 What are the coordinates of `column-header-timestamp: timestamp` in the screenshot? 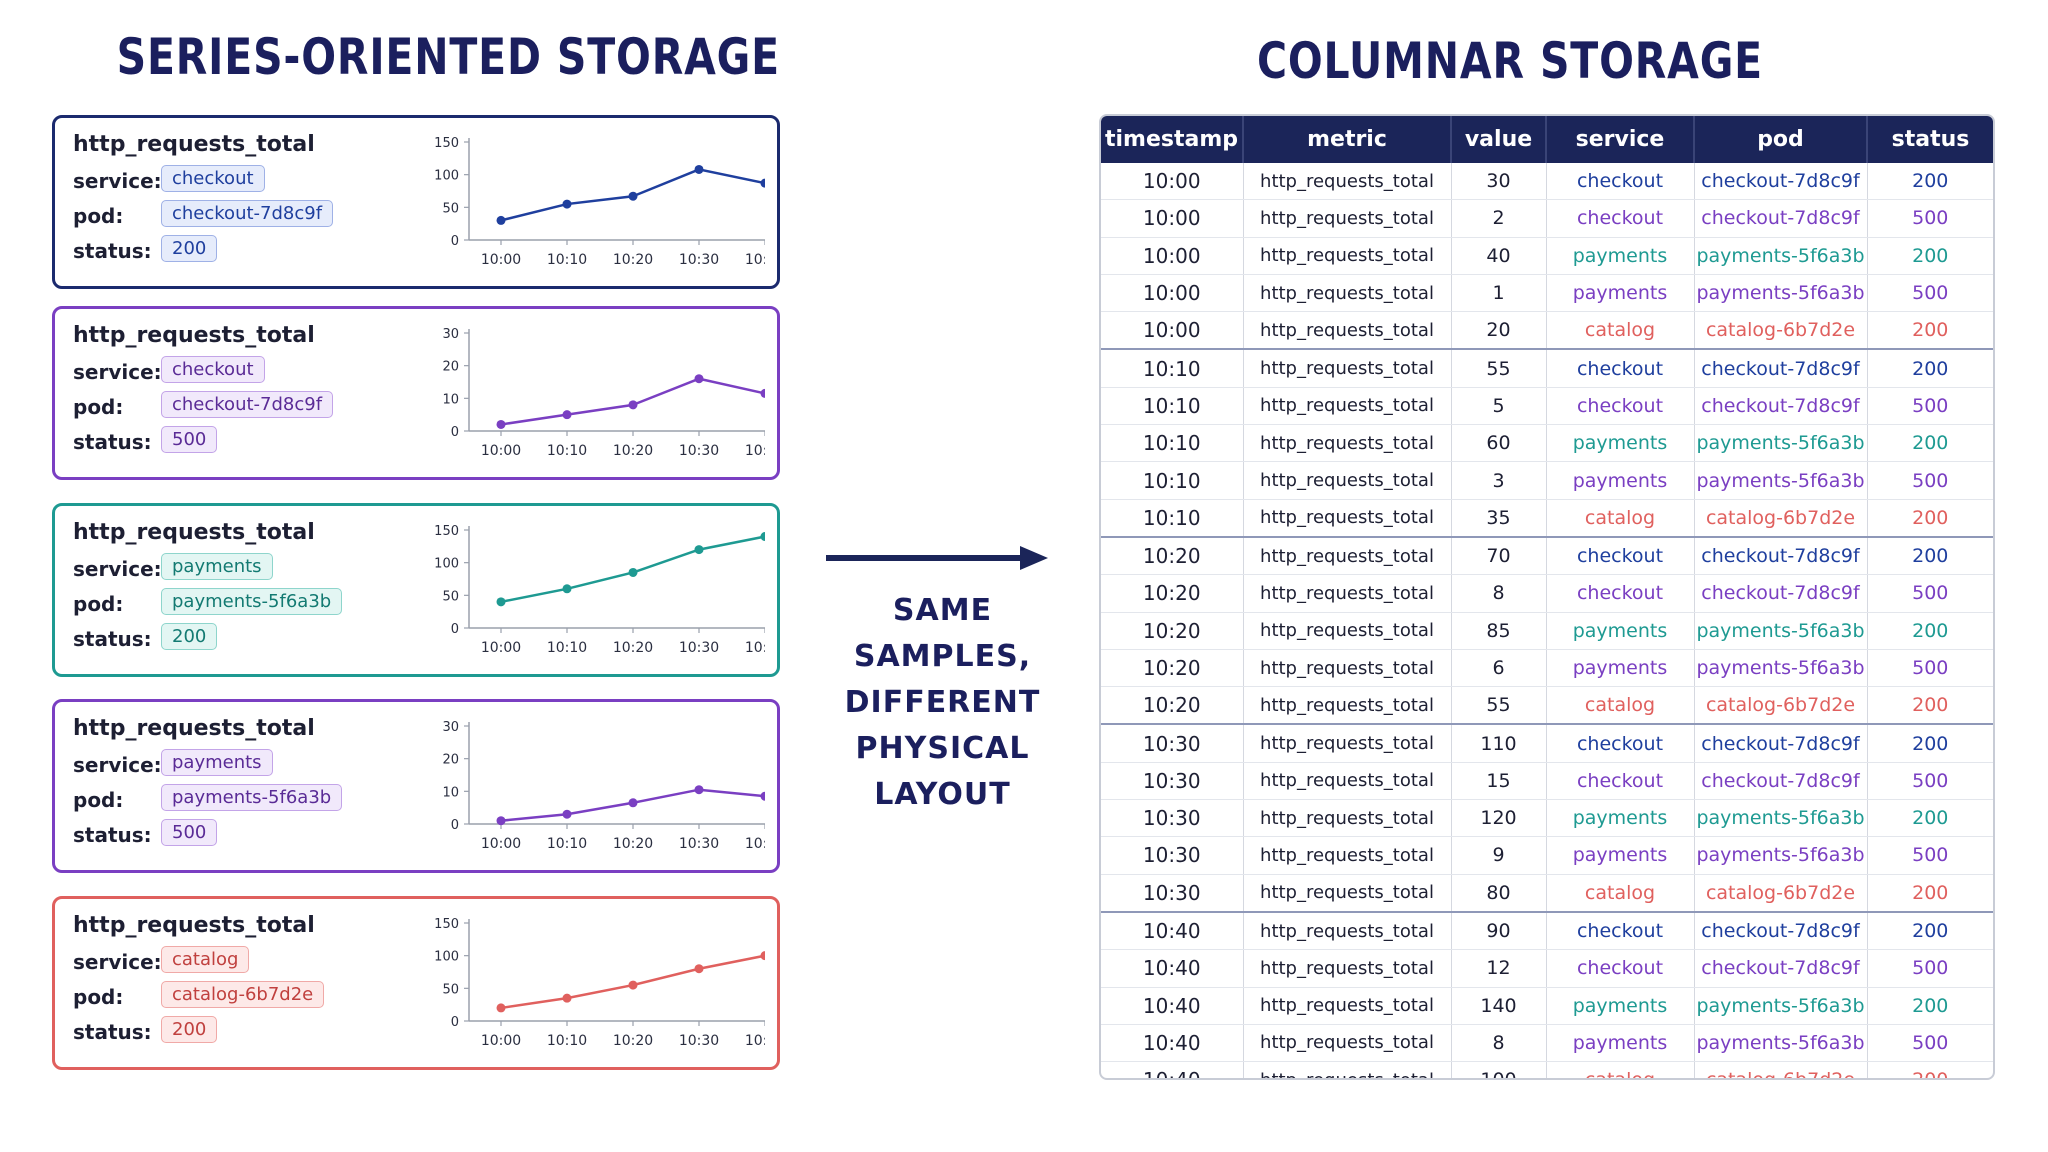 It's located at (1172, 139).